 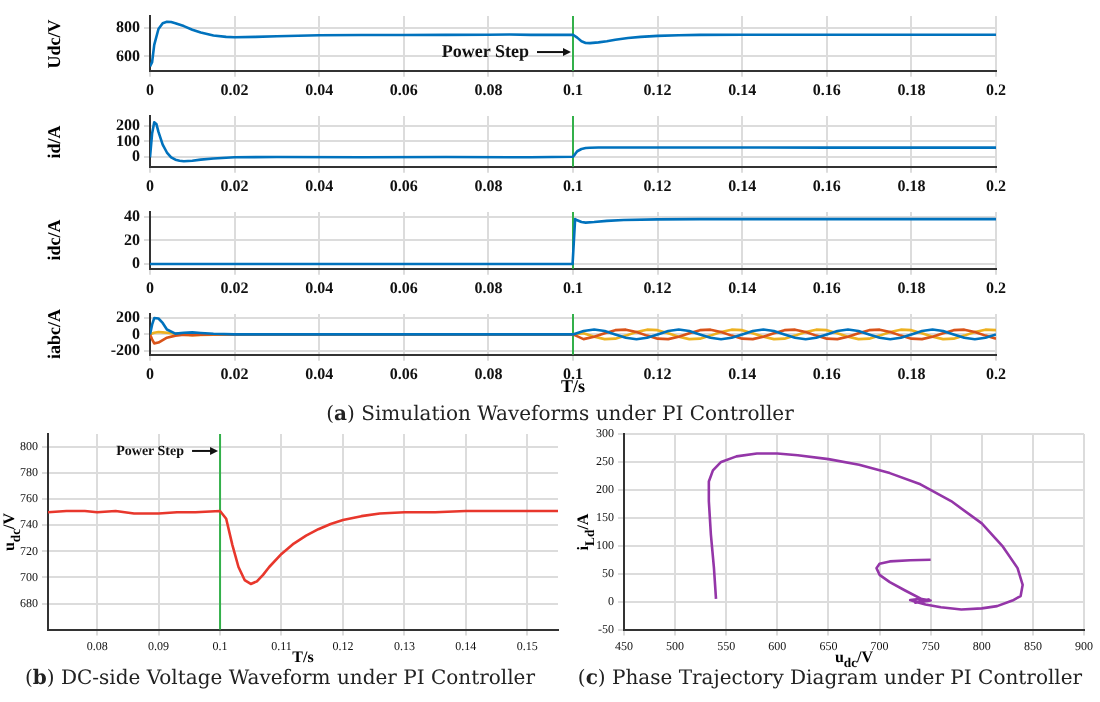 What do you see at coordinates (125, 349) in the screenshot?
I see `y-tick-label: -200` at bounding box center [125, 349].